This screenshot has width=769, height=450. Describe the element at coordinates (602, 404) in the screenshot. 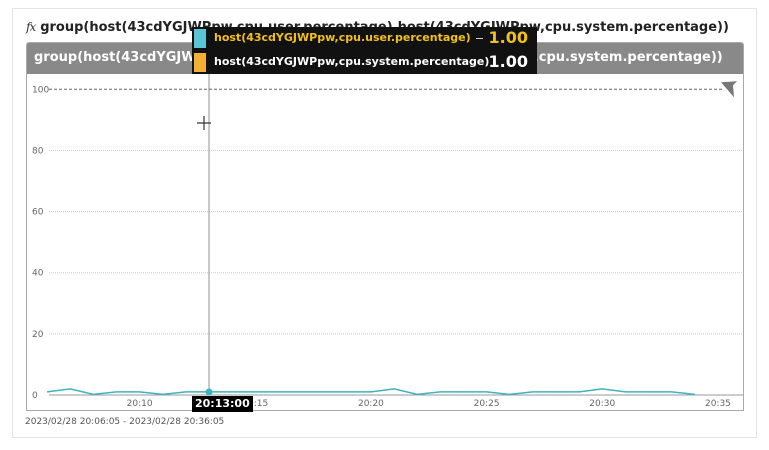

I see `x-tick-label: 20:30` at that location.